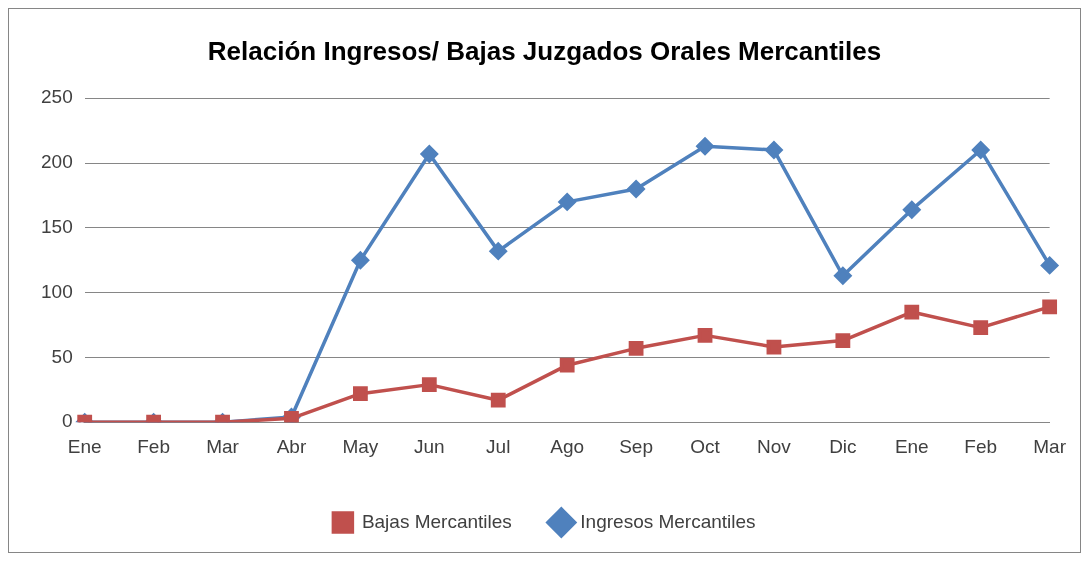  Describe the element at coordinates (436, 521) in the screenshot. I see `legend-label: Bajas Mercantiles` at that location.